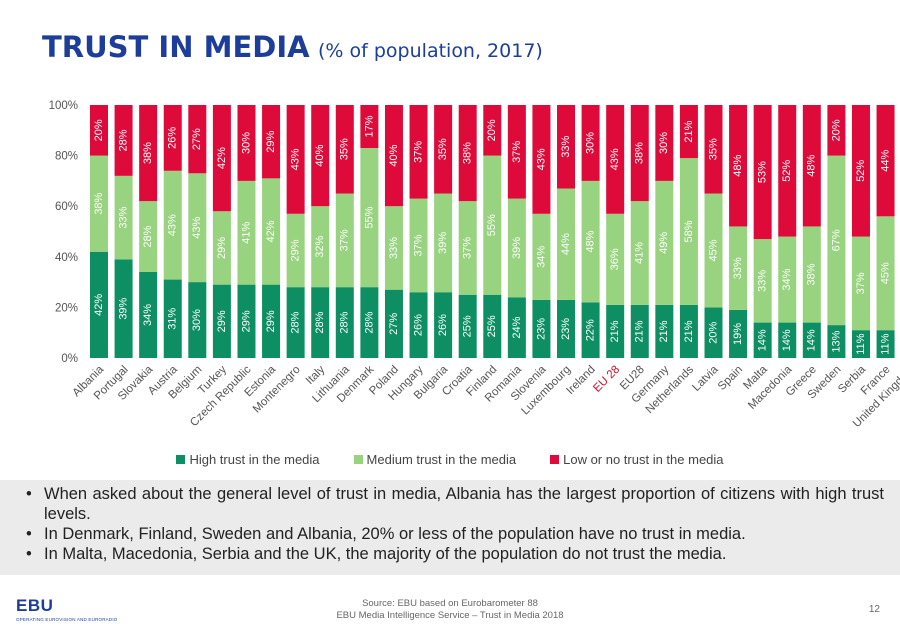 The image size is (900, 627). I want to click on page-number: 12, so click(874, 609).